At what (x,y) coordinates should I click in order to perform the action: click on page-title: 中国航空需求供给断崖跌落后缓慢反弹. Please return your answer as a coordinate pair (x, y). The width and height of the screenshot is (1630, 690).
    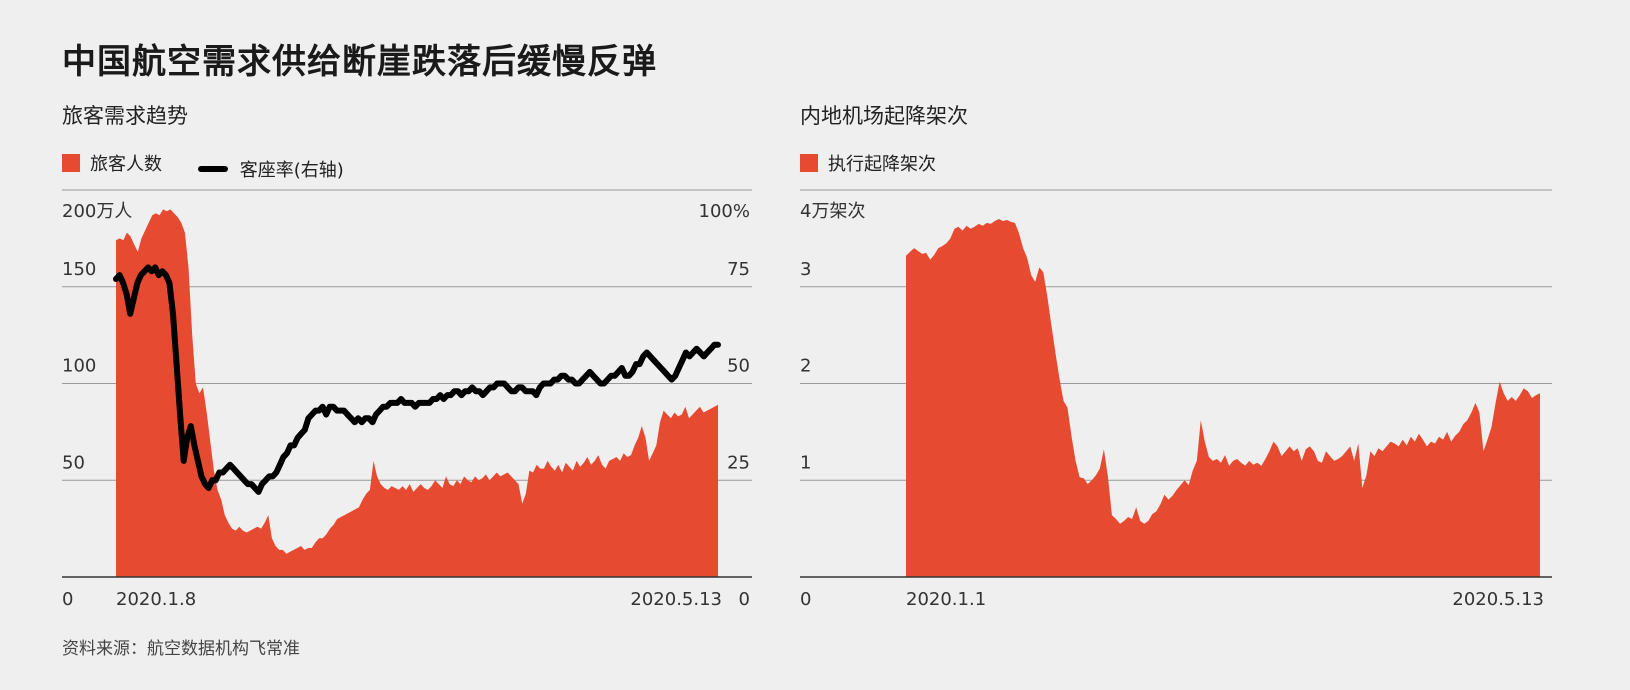
    Looking at the image, I should click on (359, 62).